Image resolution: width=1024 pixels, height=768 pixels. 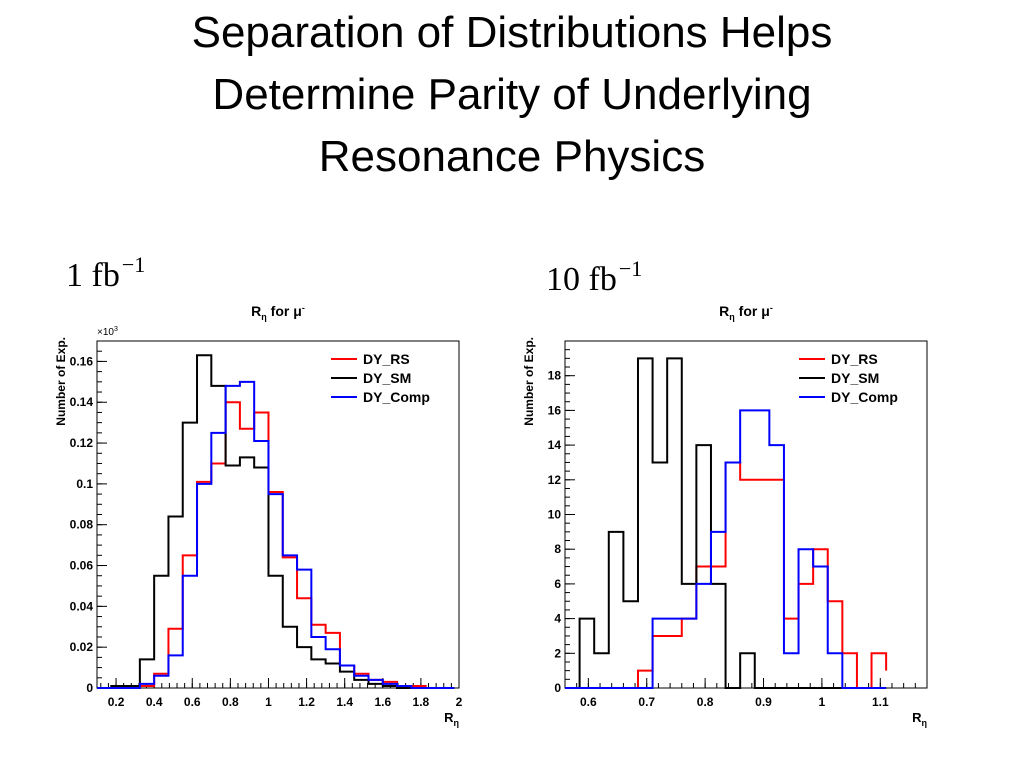 What do you see at coordinates (82, 606) in the screenshot?
I see `y-tick-label: 0.04` at bounding box center [82, 606].